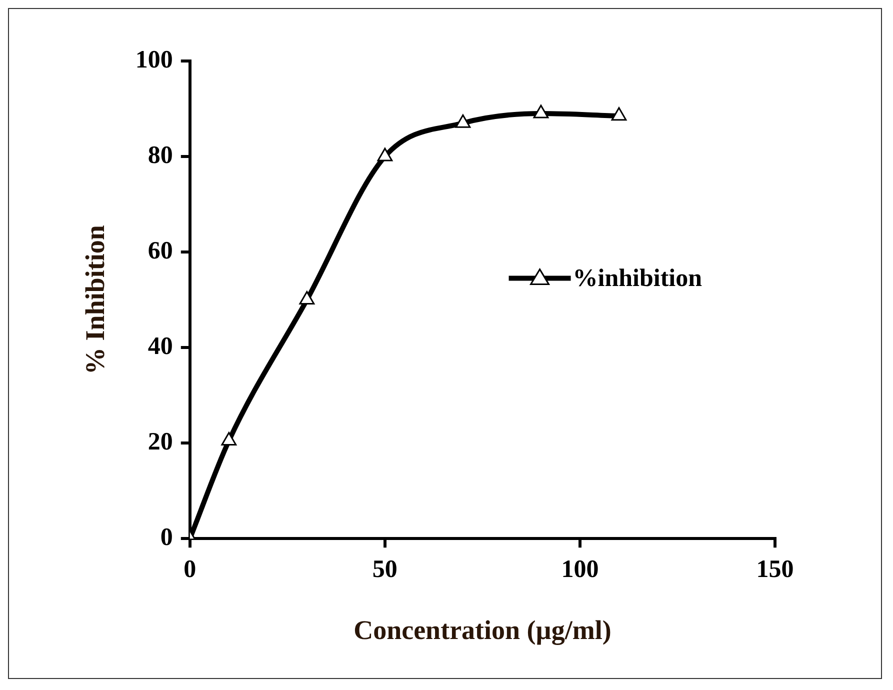  I want to click on y-tick-label: 0, so click(166, 538).